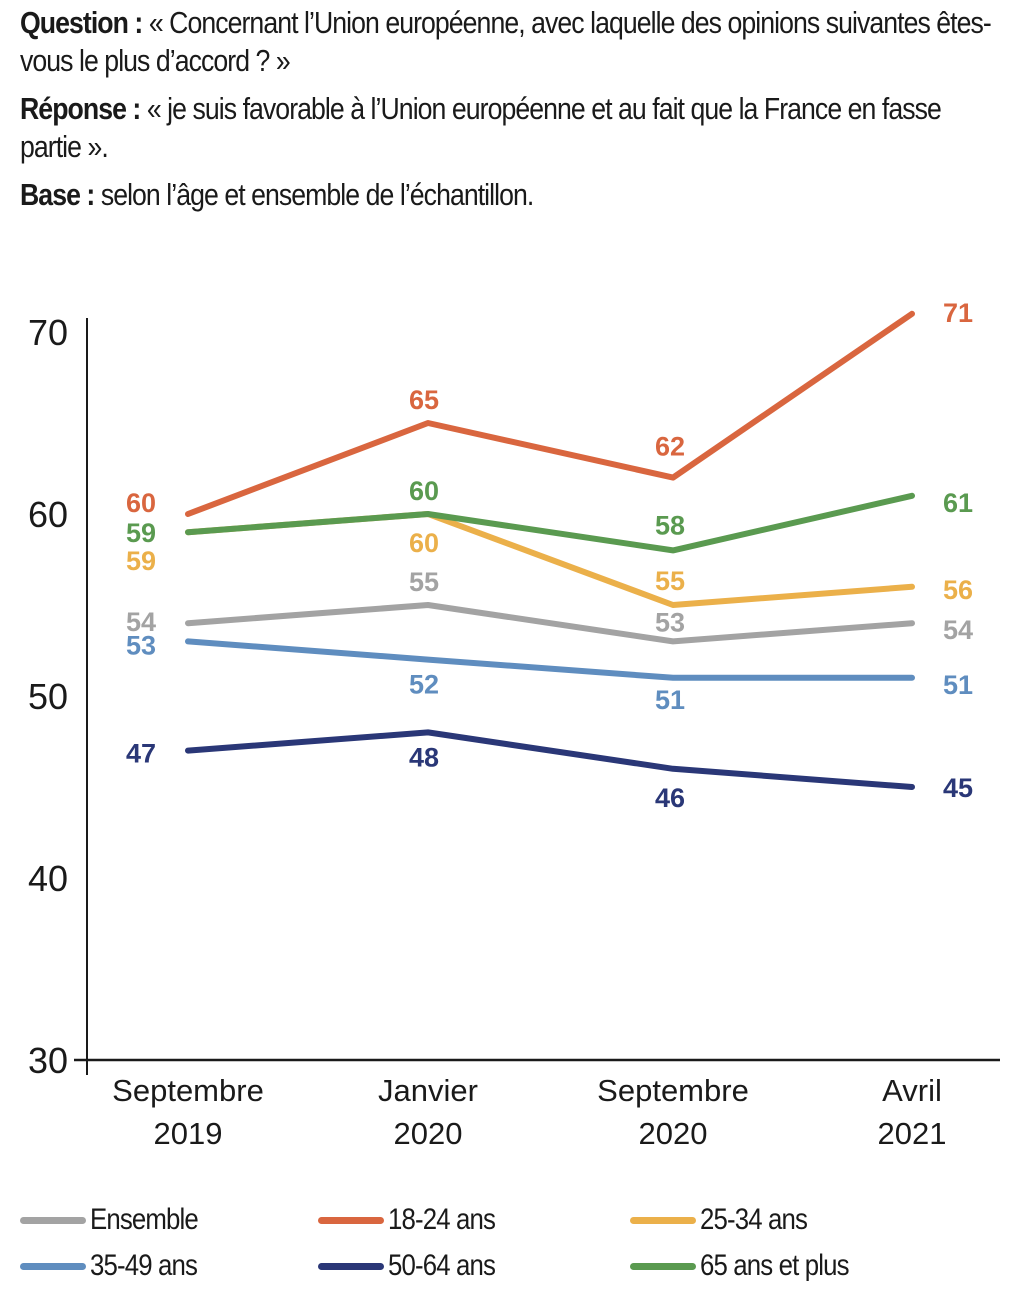 The width and height of the screenshot is (1012, 1296). I want to click on x-tick-label: Janvier, so click(428, 1090).